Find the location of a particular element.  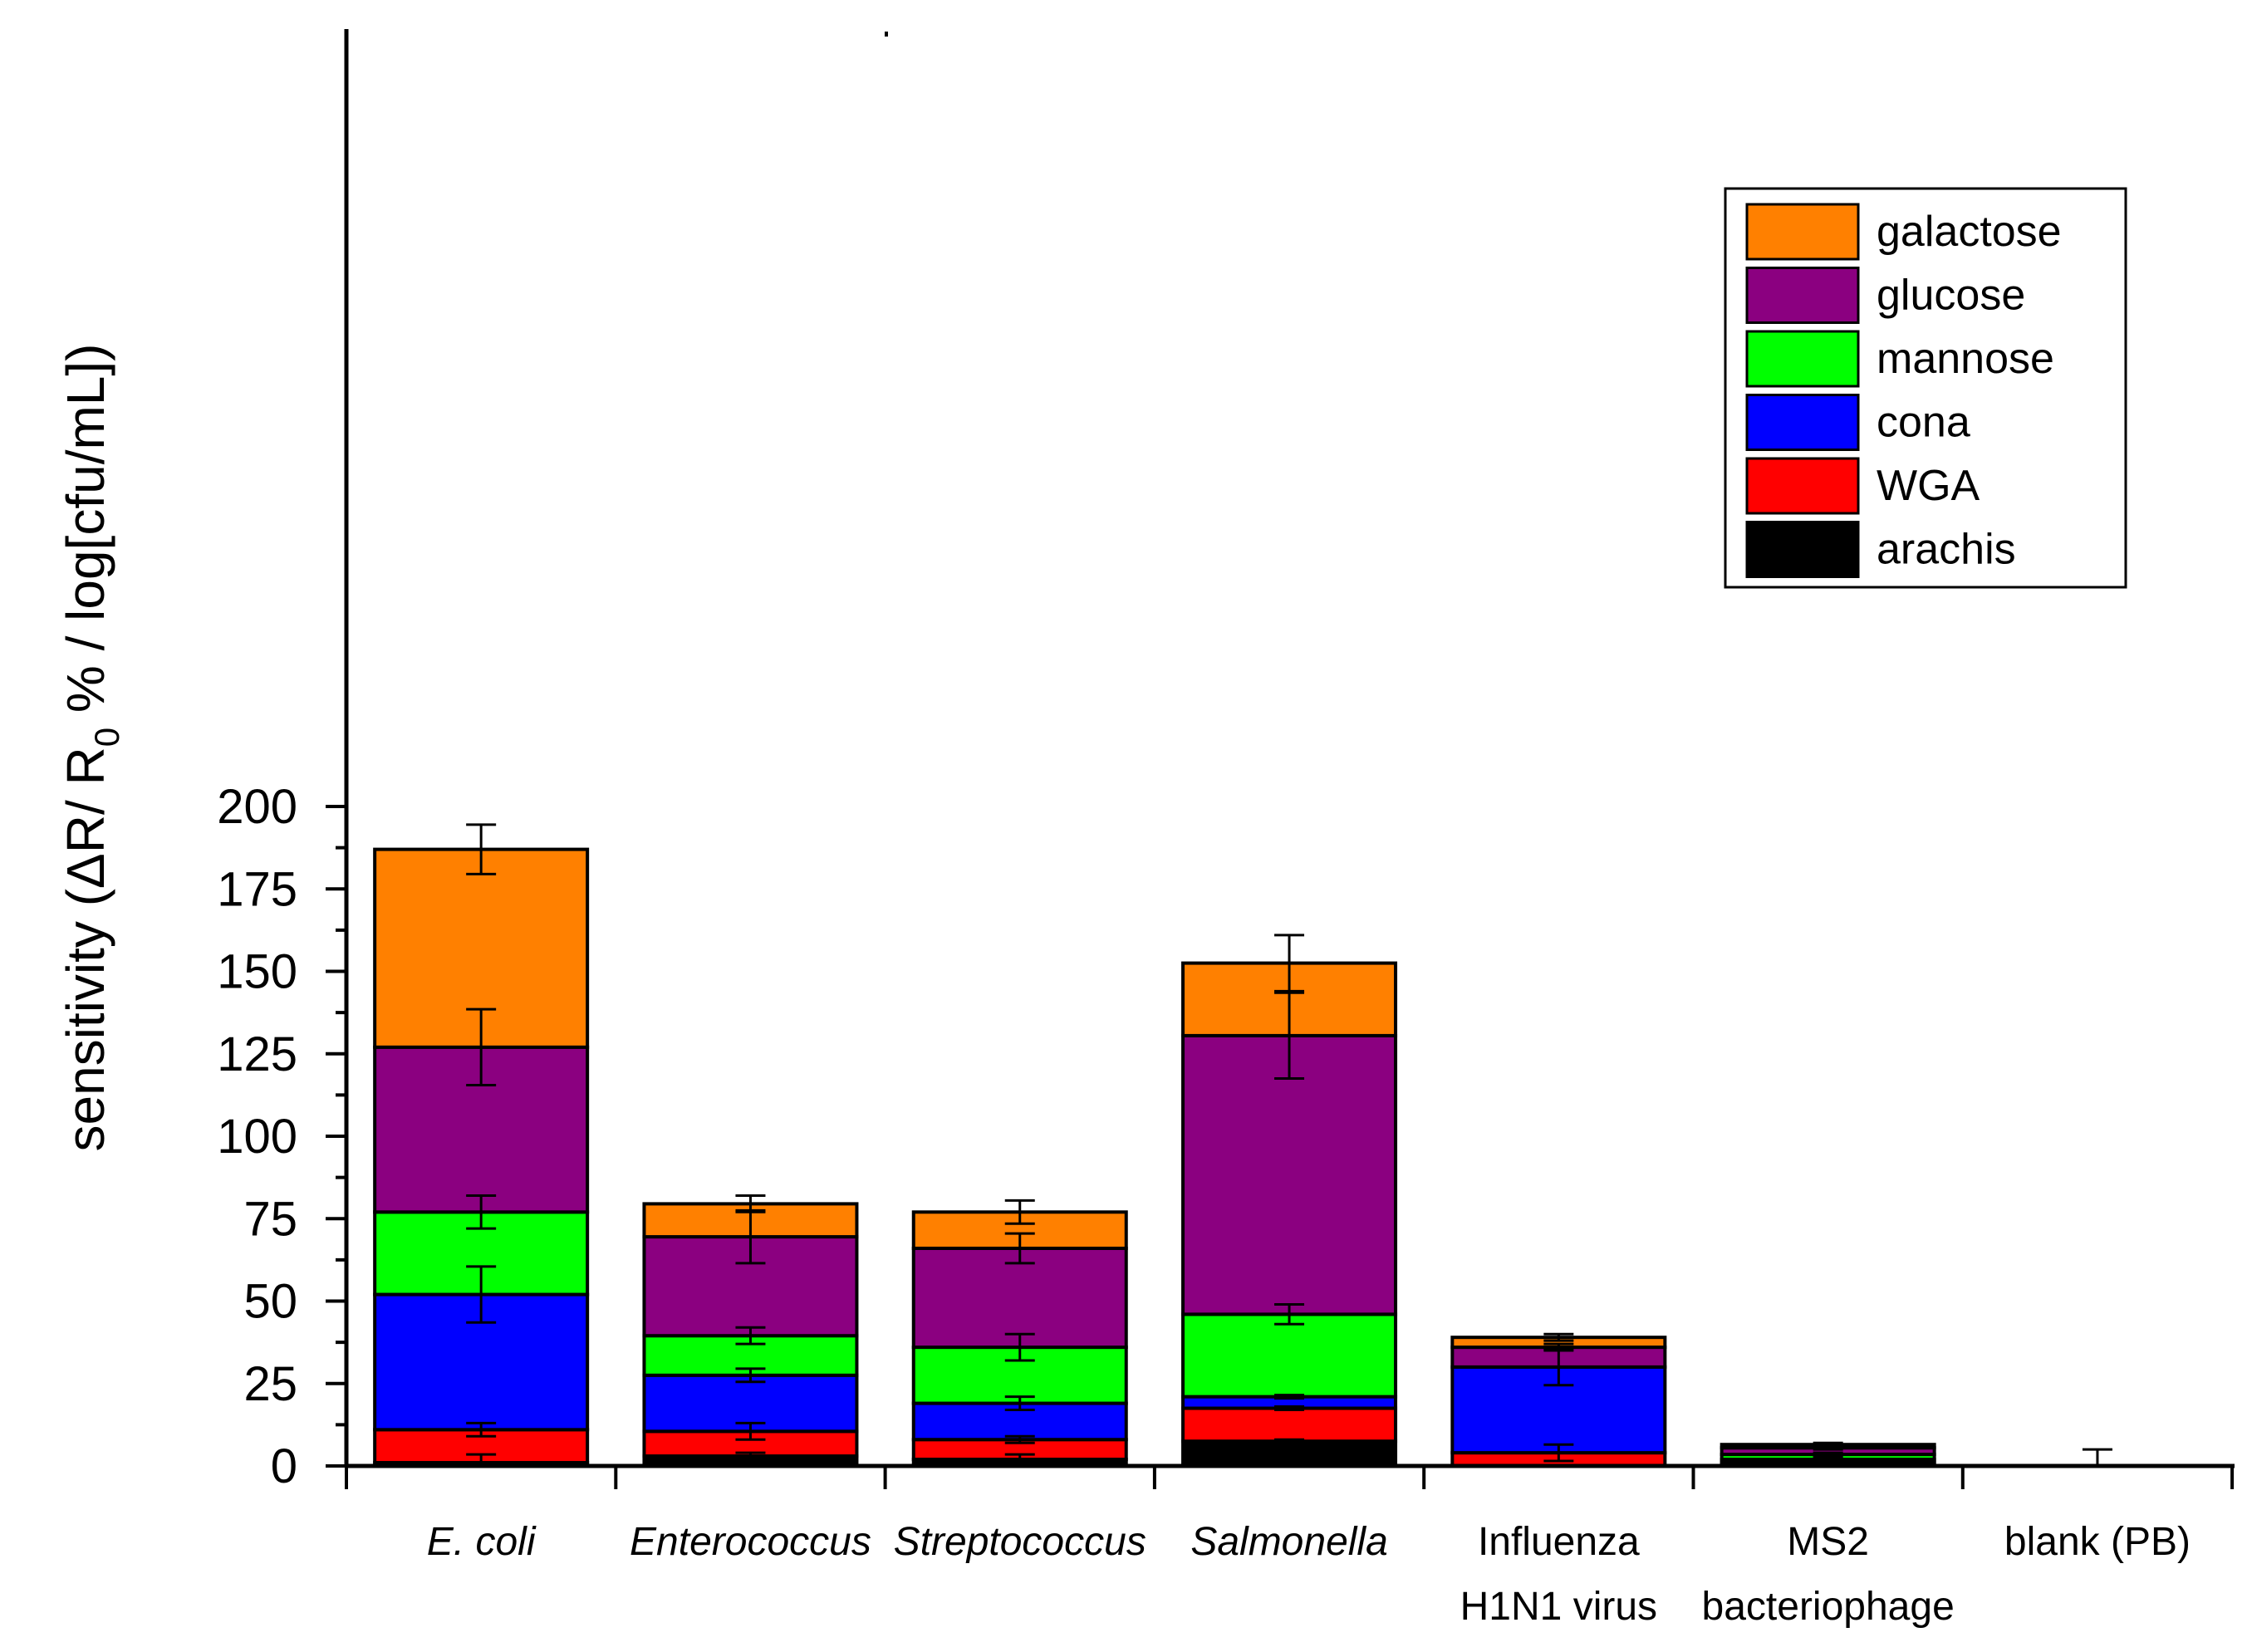

error-bar-mannose-e-coli is located at coordinates (481, 1212).